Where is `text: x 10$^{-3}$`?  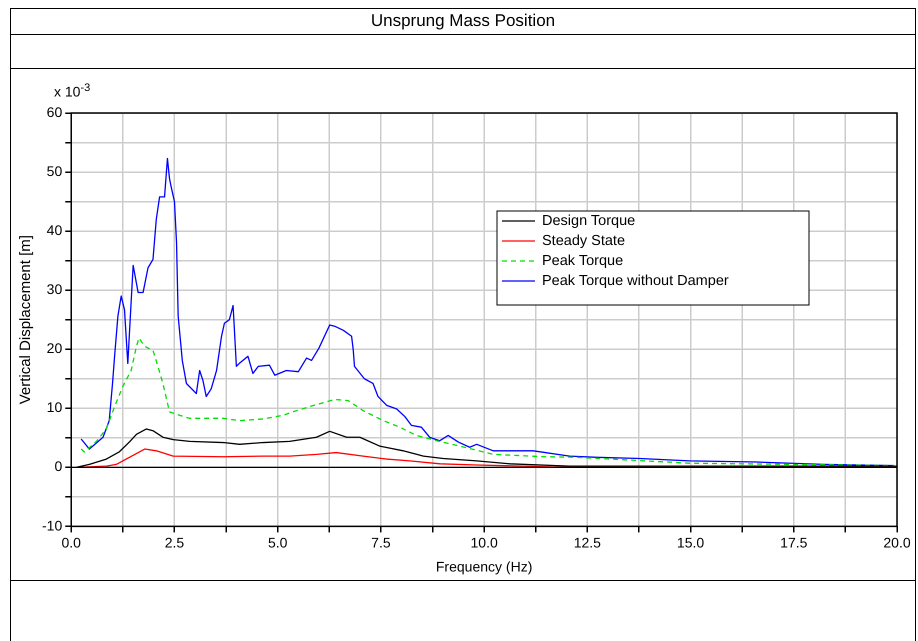 text: x 10$^{-3}$ is located at coordinates (72, 91).